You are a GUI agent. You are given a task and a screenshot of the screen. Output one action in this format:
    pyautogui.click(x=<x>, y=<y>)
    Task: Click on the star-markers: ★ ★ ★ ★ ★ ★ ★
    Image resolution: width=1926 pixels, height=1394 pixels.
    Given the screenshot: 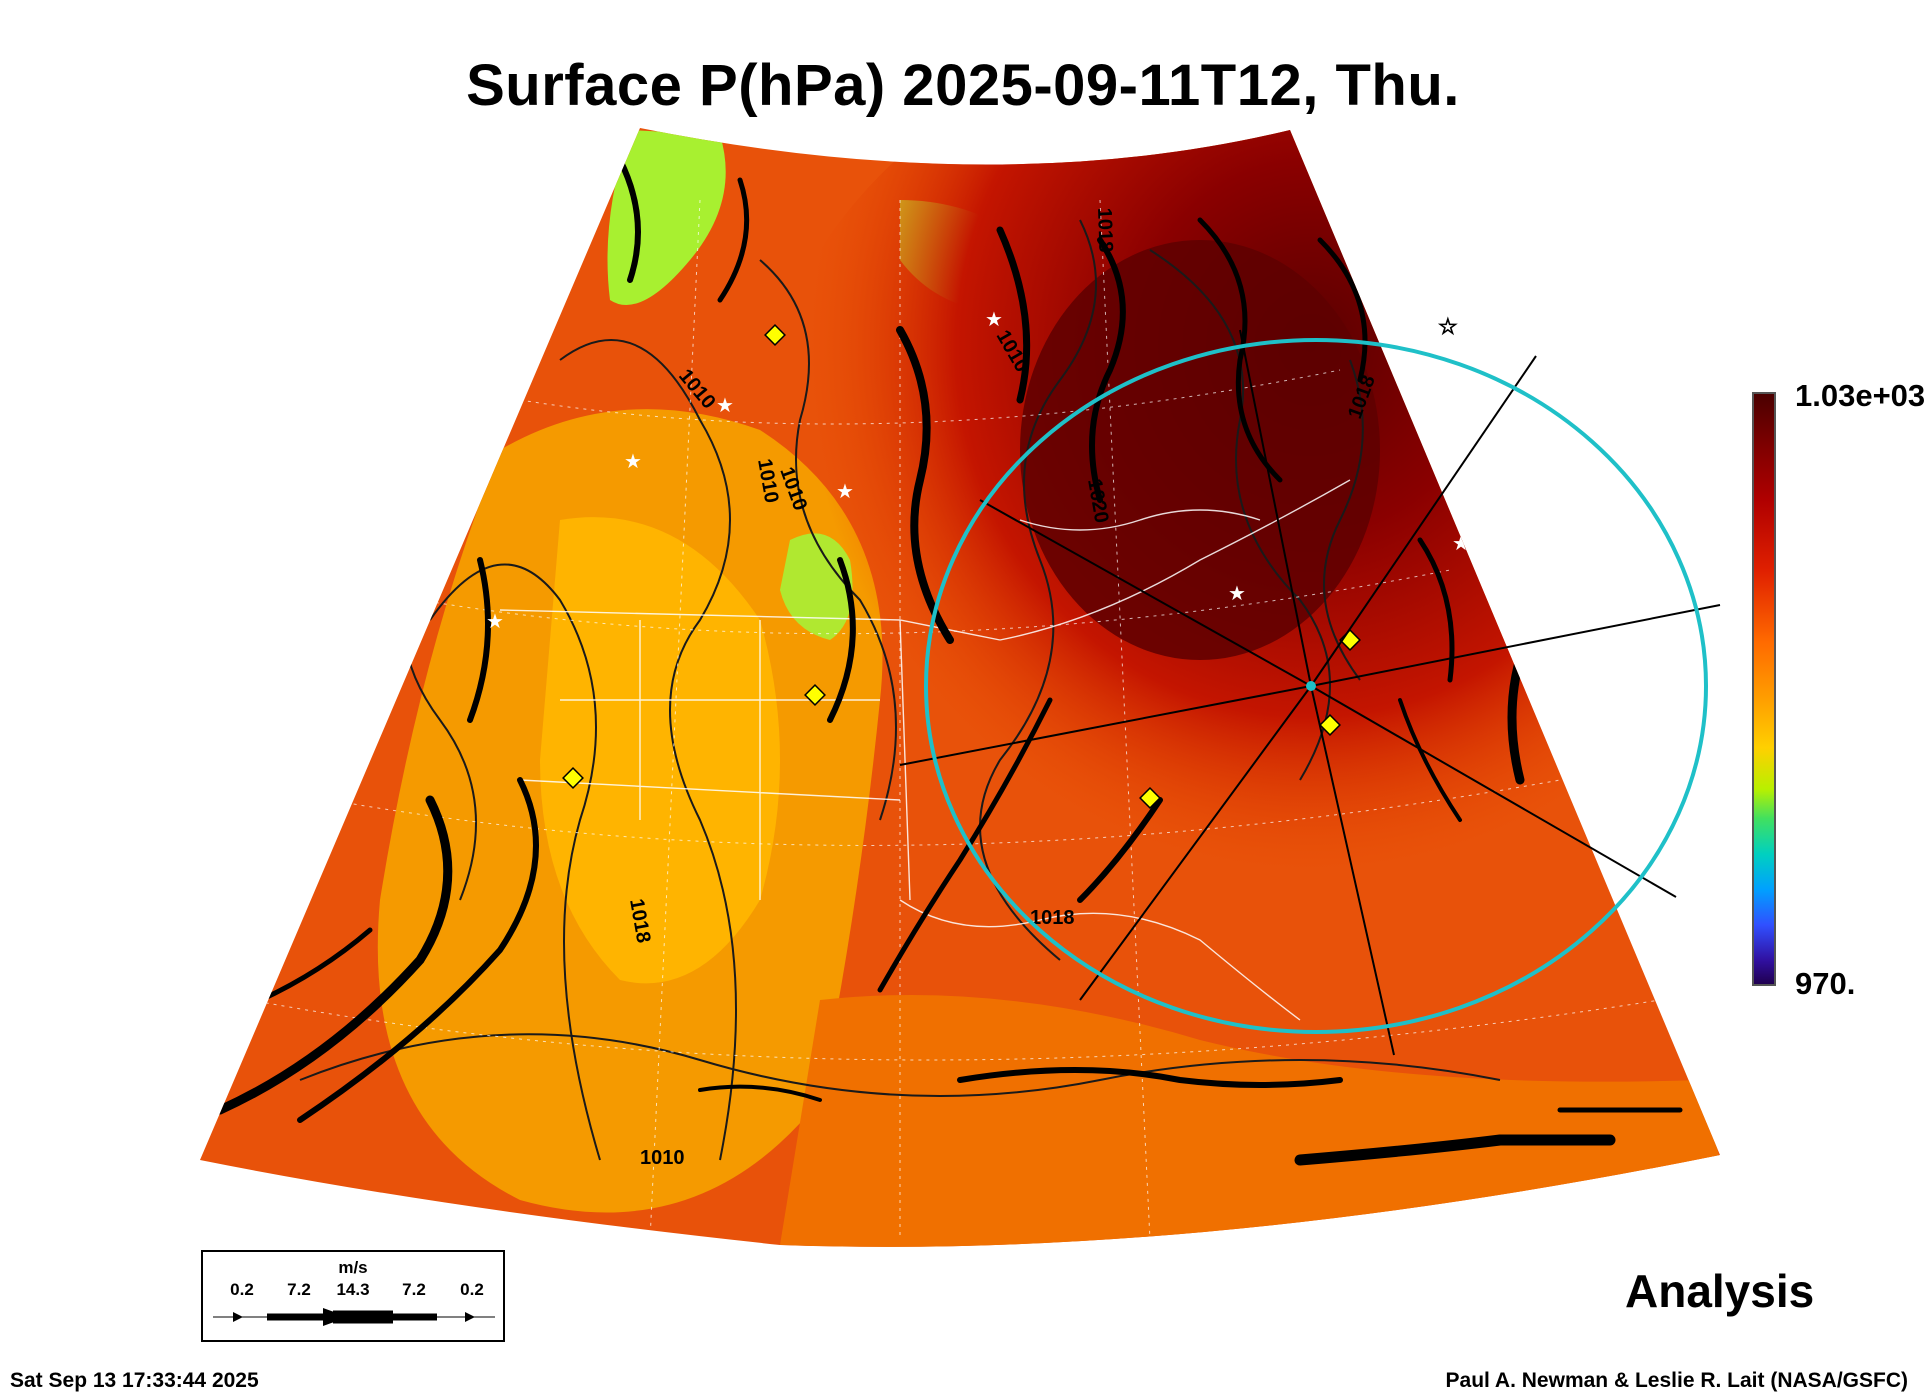 What is the action you would take?
    pyautogui.click(x=978, y=470)
    